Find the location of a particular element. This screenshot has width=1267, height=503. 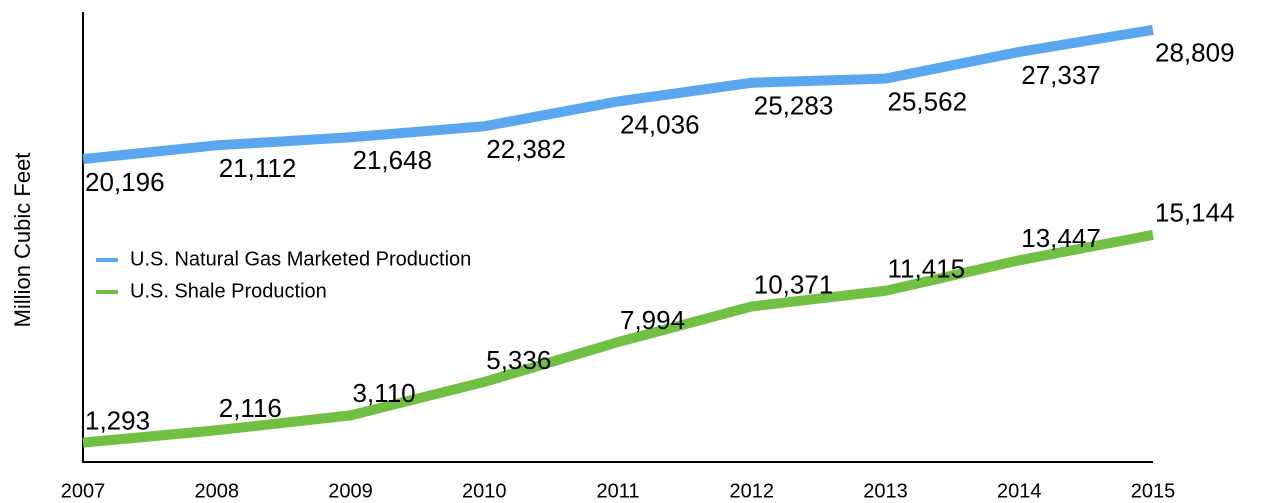

data-label: 7,994 is located at coordinates (652, 320).